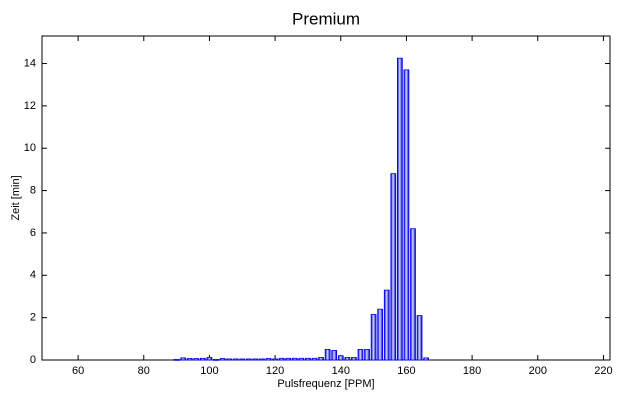 The width and height of the screenshot is (620, 405). I want to click on chart-title: Premium, so click(326, 18).